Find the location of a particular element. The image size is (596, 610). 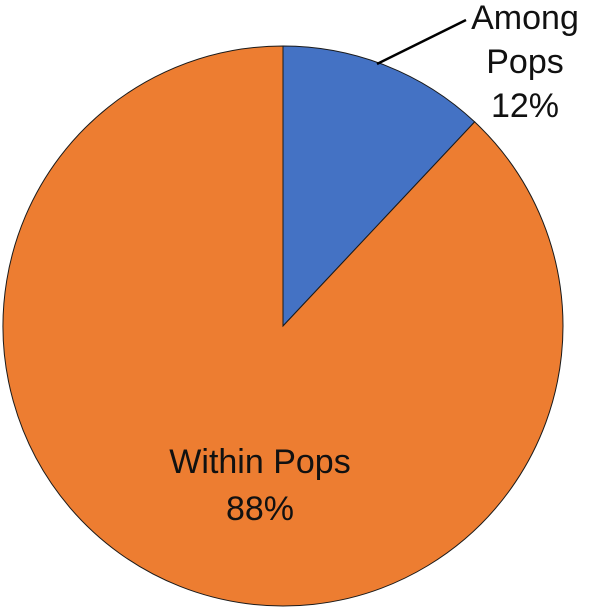

among-pops-label-line-2: Pops is located at coordinates (525, 62).